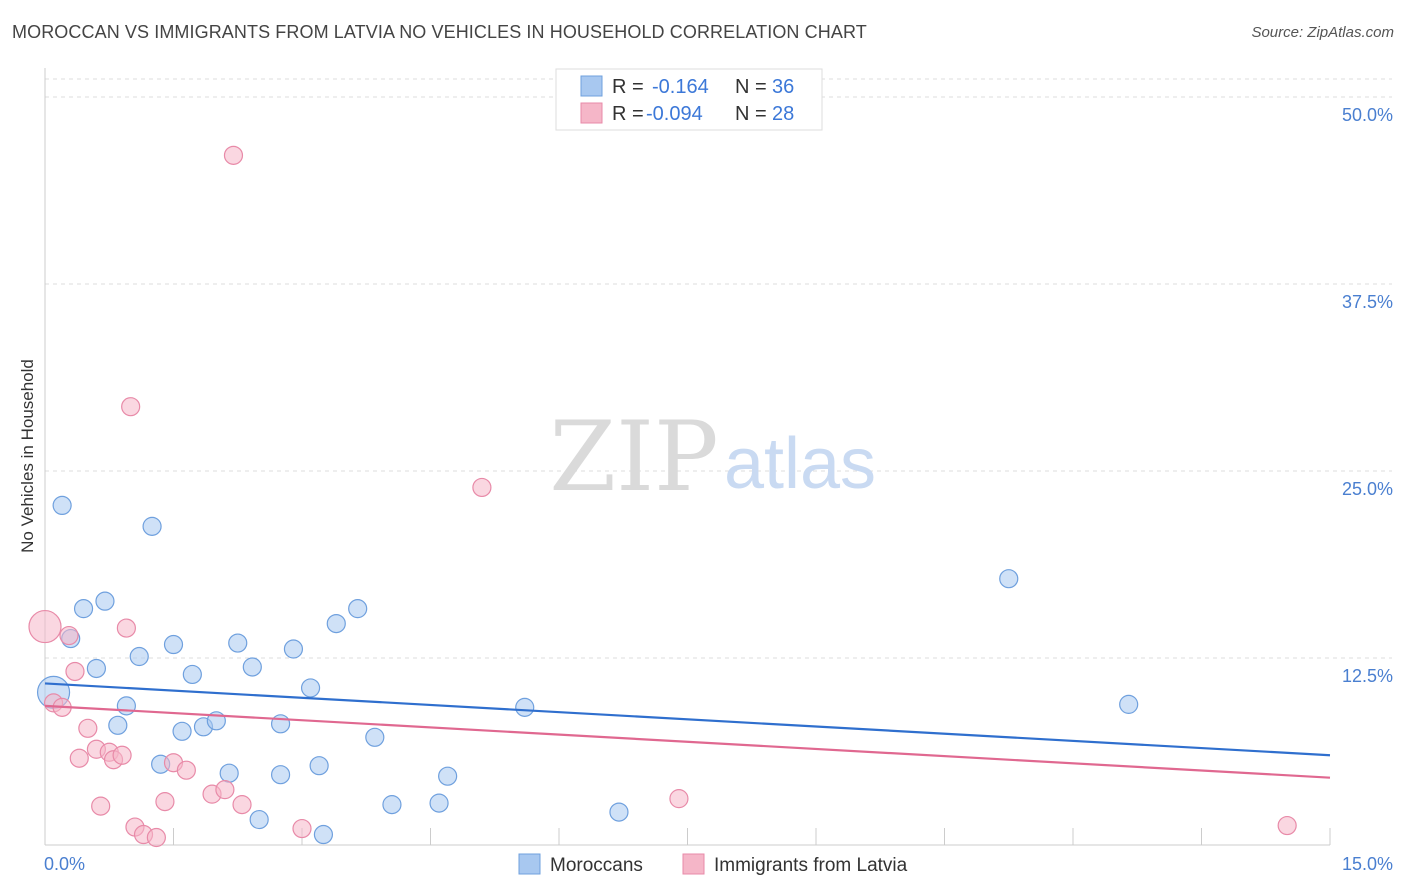  Describe the element at coordinates (811, 865) in the screenshot. I see `bottom-legend-latvia: Immigrants from Latvia` at that location.